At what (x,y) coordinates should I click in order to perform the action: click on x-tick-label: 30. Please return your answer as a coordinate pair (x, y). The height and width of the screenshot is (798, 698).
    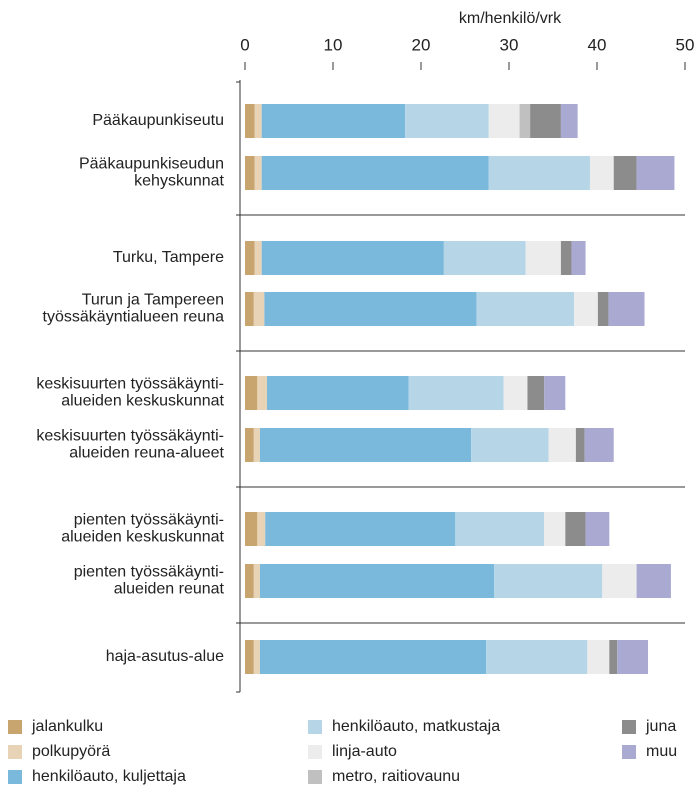
    Looking at the image, I should click on (509, 44).